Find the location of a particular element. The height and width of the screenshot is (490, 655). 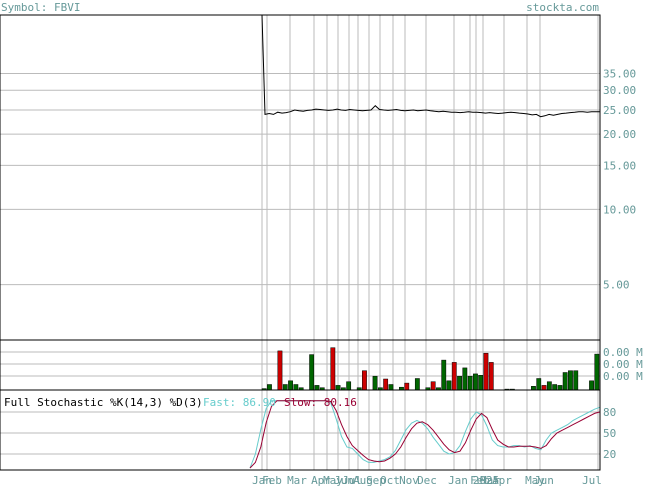

x-axis-label: Dec is located at coordinates (427, 480).